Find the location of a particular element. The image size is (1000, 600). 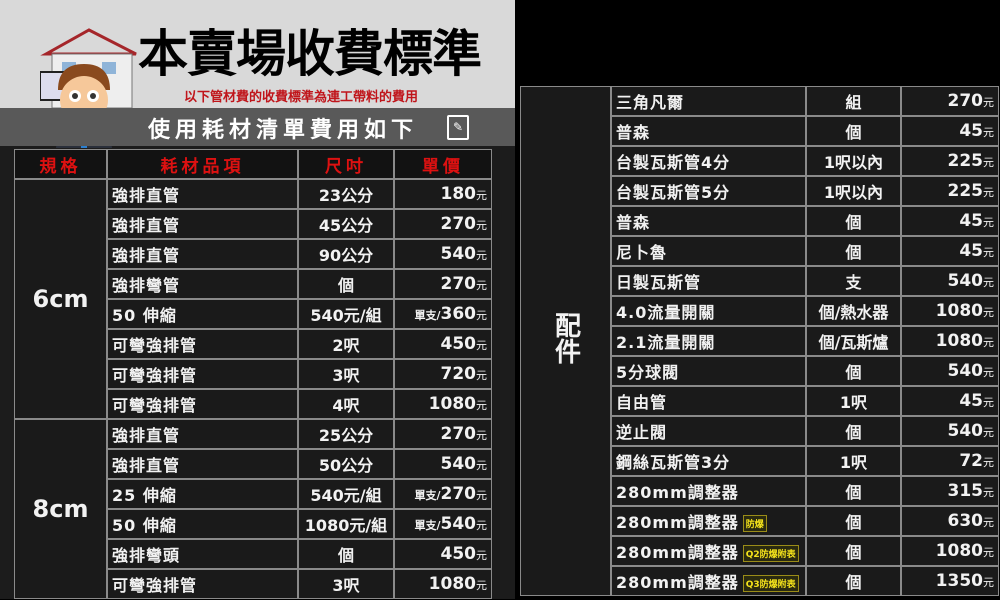

table-row: 2.1流量開關 個/瓦斯爐 1080元 is located at coordinates (759, 341).